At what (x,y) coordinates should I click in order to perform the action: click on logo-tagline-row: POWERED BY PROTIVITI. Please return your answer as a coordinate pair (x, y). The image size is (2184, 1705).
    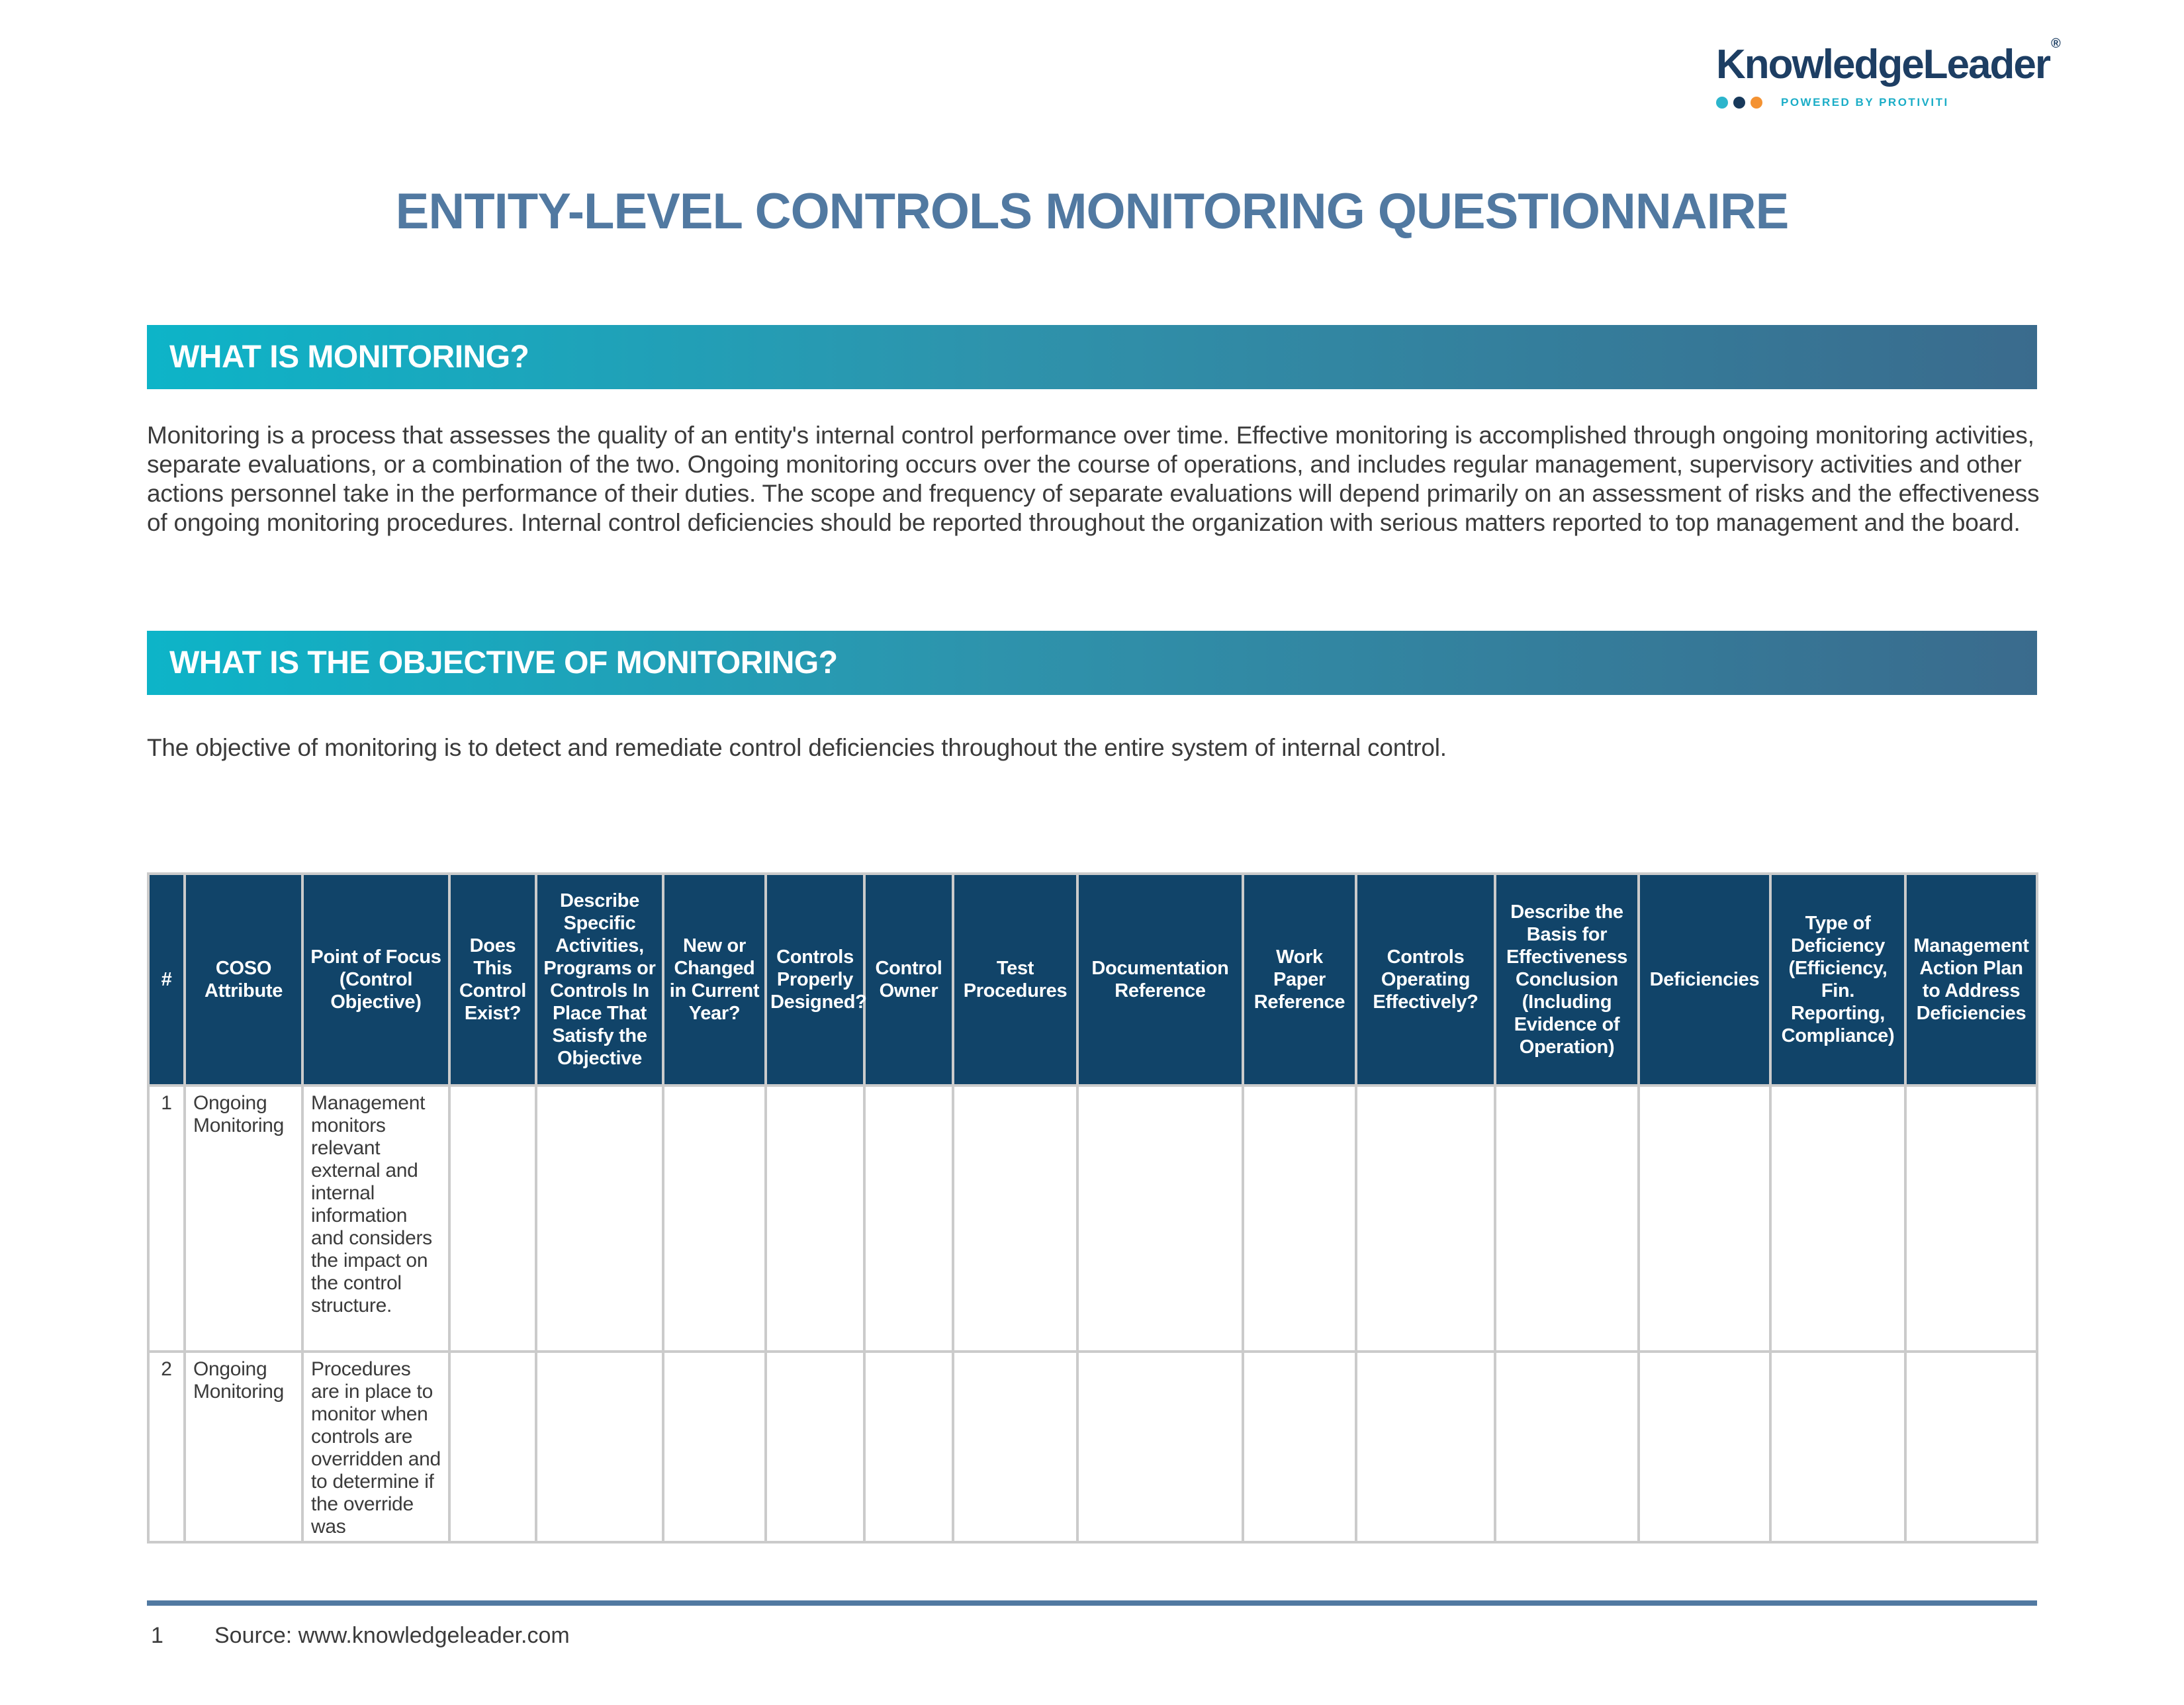
    Looking at the image, I should click on (1888, 102).